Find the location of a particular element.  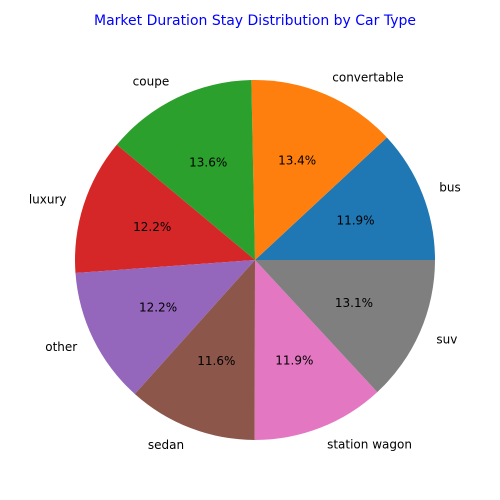

category-label: suv is located at coordinates (446, 339).